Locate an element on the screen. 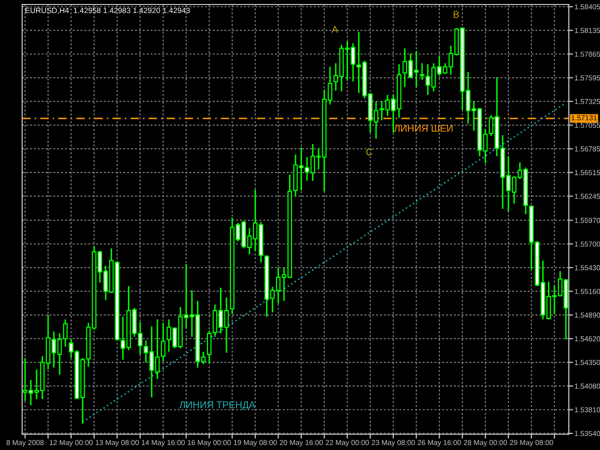 The width and height of the screenshot is (600, 450). annotation: ЛИНИЯ ШЕИ is located at coordinates (423, 128).